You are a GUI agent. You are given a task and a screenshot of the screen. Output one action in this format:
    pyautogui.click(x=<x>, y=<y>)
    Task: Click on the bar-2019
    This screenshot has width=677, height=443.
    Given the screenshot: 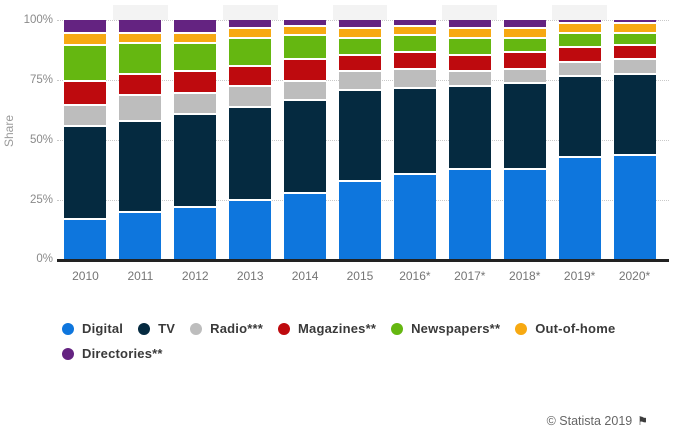 What is the action you would take?
    pyautogui.click(x=579, y=139)
    